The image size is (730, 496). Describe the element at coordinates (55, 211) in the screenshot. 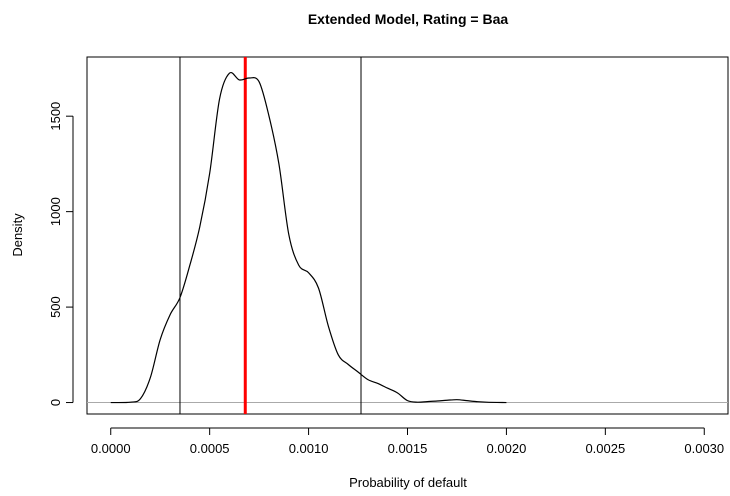

I see `y-tick-label: 1000` at that location.